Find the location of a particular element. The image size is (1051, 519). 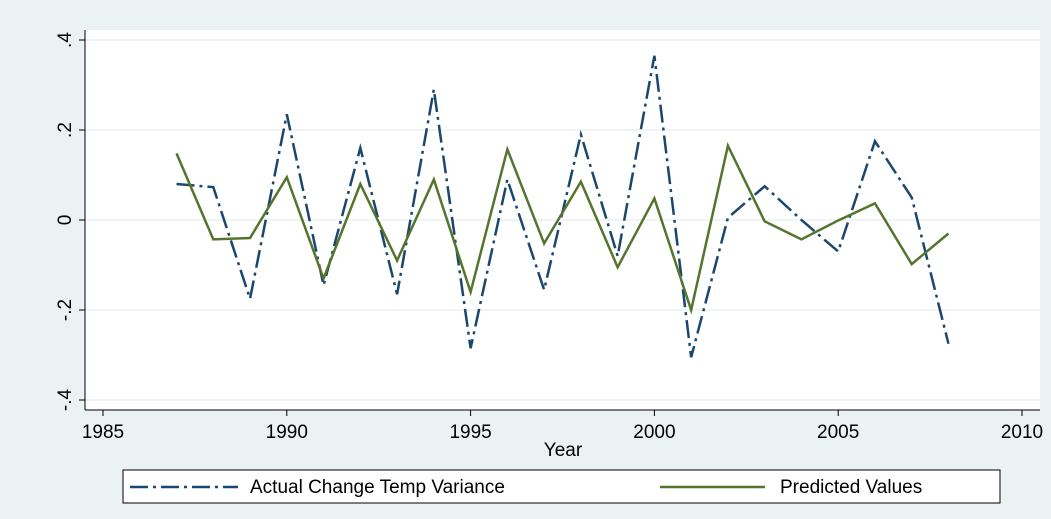

legend-label: Actual Change Temp Variance is located at coordinates (377, 487).